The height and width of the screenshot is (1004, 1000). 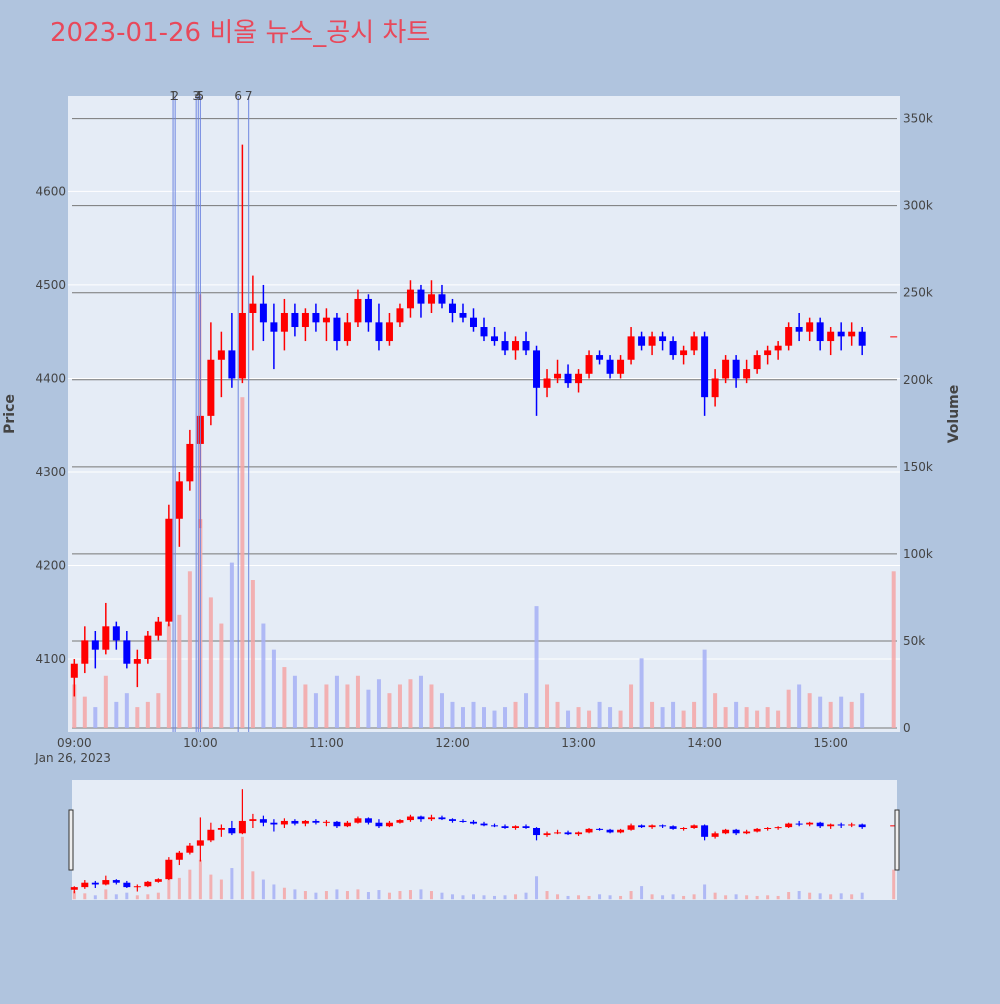 I want to click on x-tick-label: 13:00, so click(x=578, y=743).